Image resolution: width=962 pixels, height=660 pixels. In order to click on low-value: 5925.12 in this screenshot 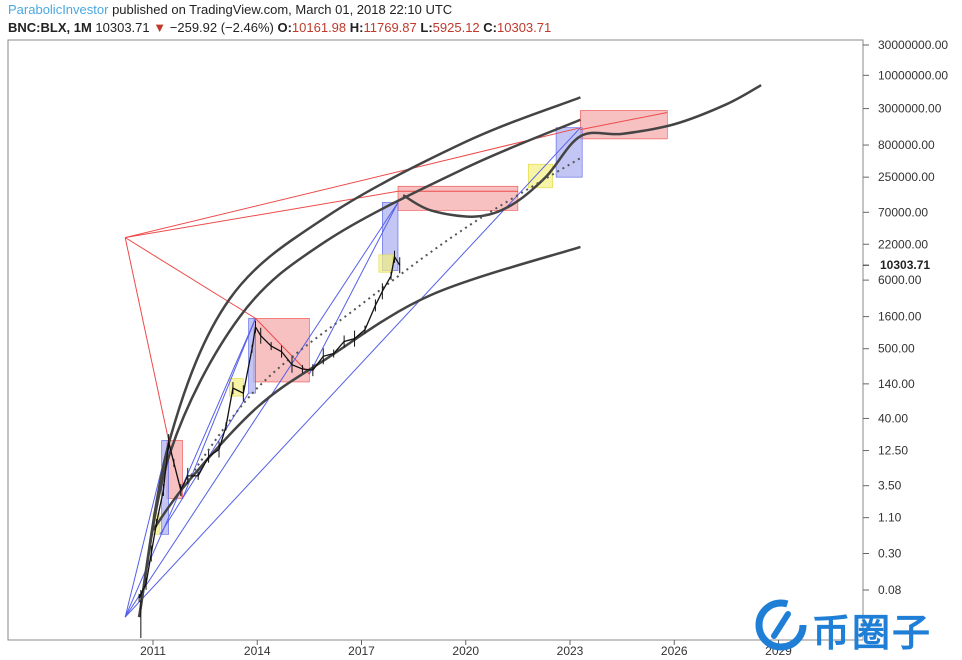, I will do `click(456, 27)`.